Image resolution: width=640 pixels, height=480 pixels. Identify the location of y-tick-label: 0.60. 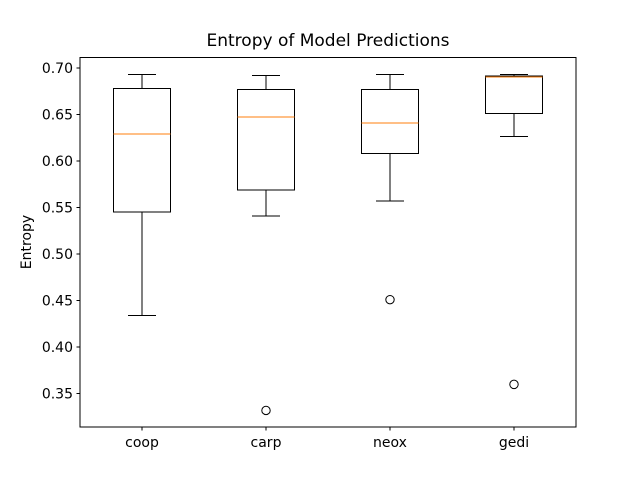
(57, 162).